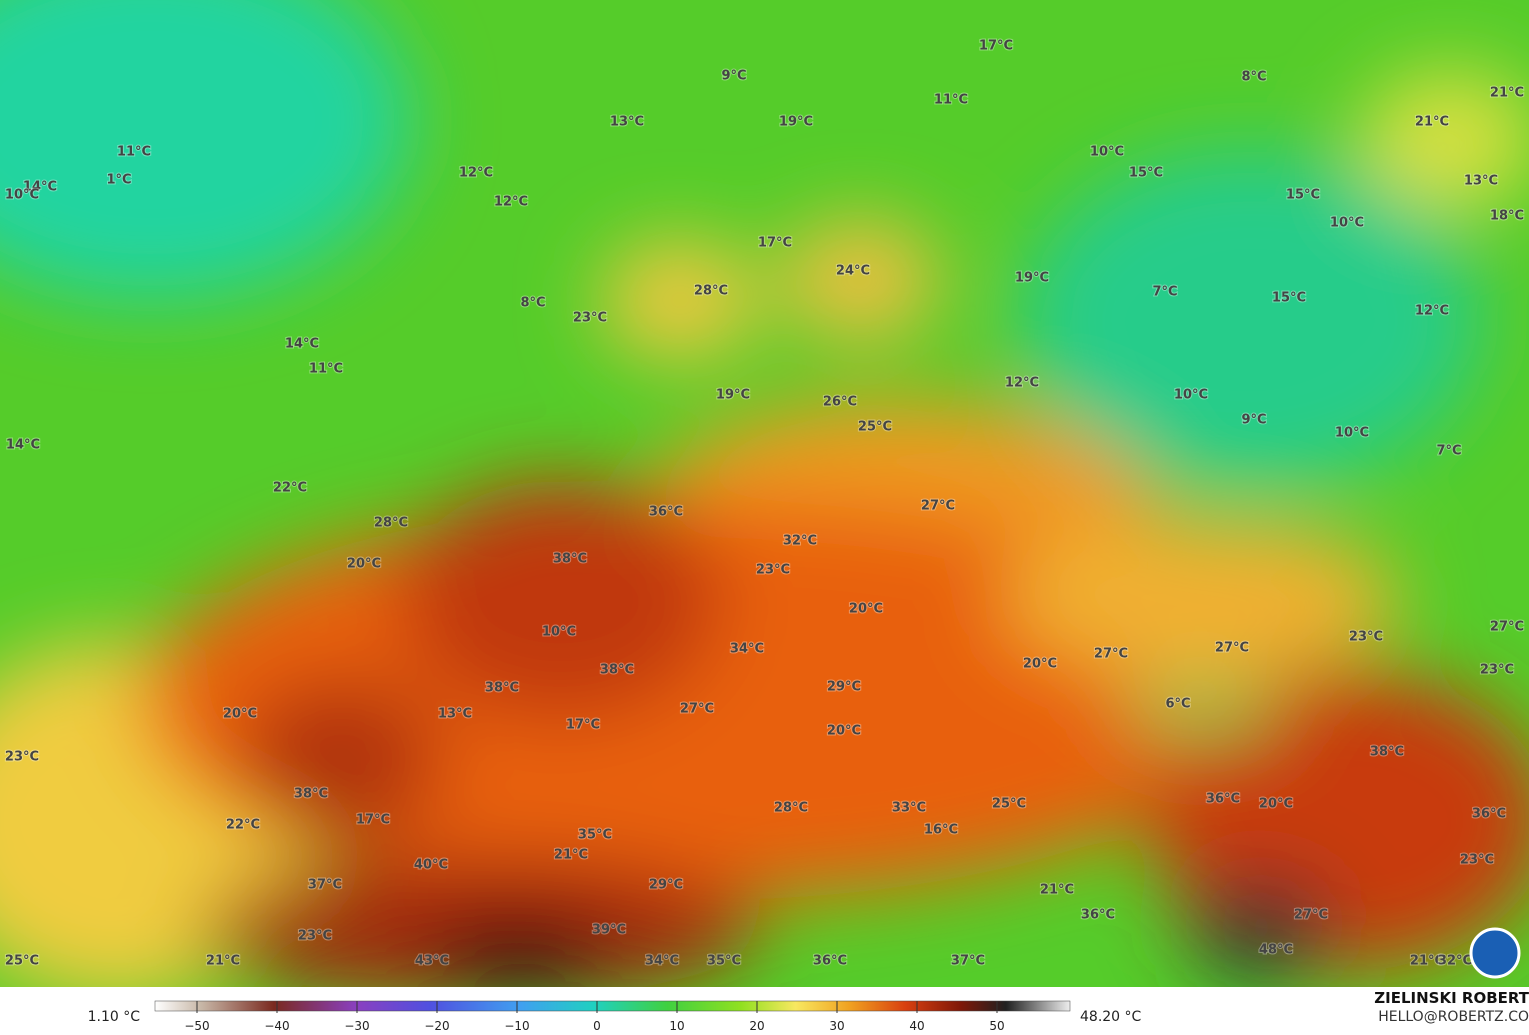 The image size is (1529, 1035). Describe the element at coordinates (1111, 1017) in the screenshot. I see `max-label: 48.20 °C` at that location.